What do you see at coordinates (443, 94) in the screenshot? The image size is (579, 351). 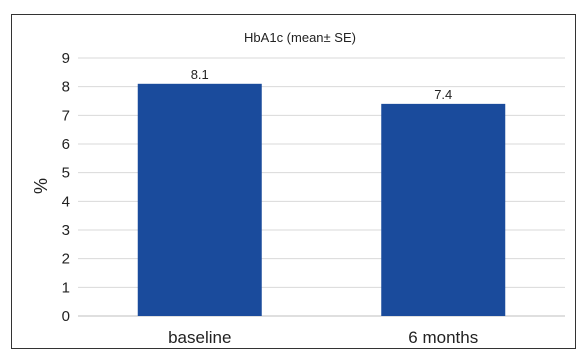 I see `data-label-6-months: 7.4` at bounding box center [443, 94].